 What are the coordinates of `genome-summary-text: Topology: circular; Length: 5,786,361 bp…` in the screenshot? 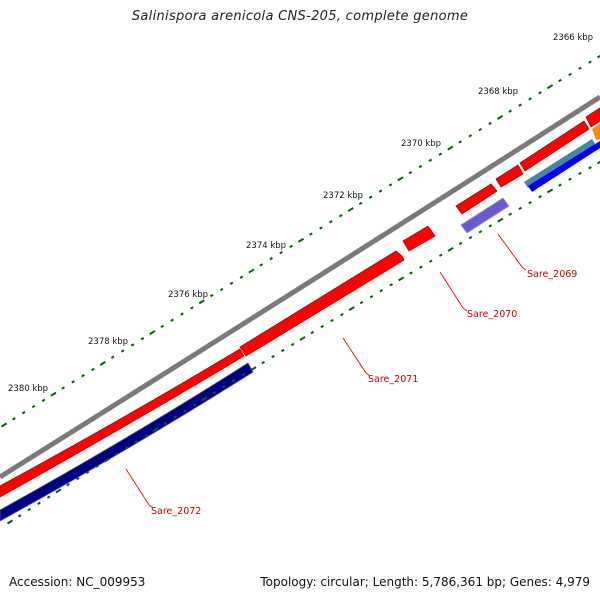 It's located at (425, 582).